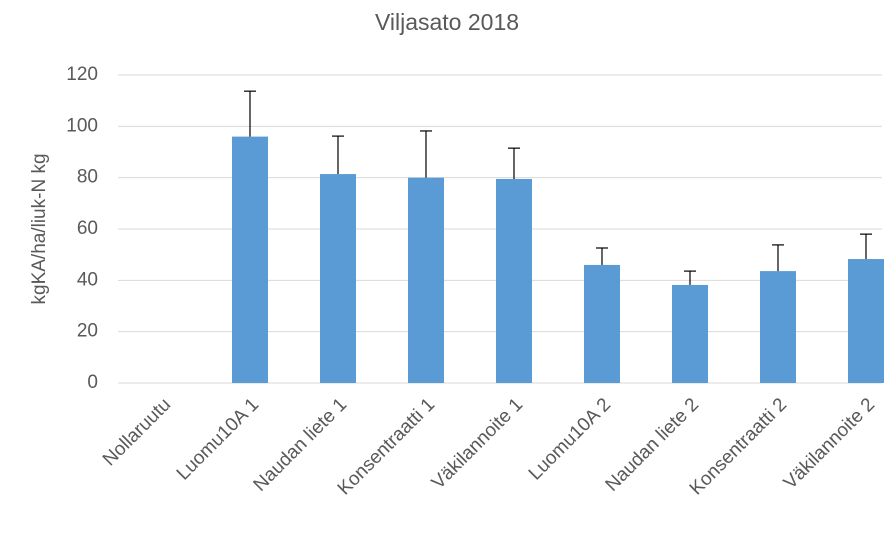 This screenshot has height=534, width=895. What do you see at coordinates (87, 279) in the screenshot?
I see `y-tick-label: 40` at bounding box center [87, 279].